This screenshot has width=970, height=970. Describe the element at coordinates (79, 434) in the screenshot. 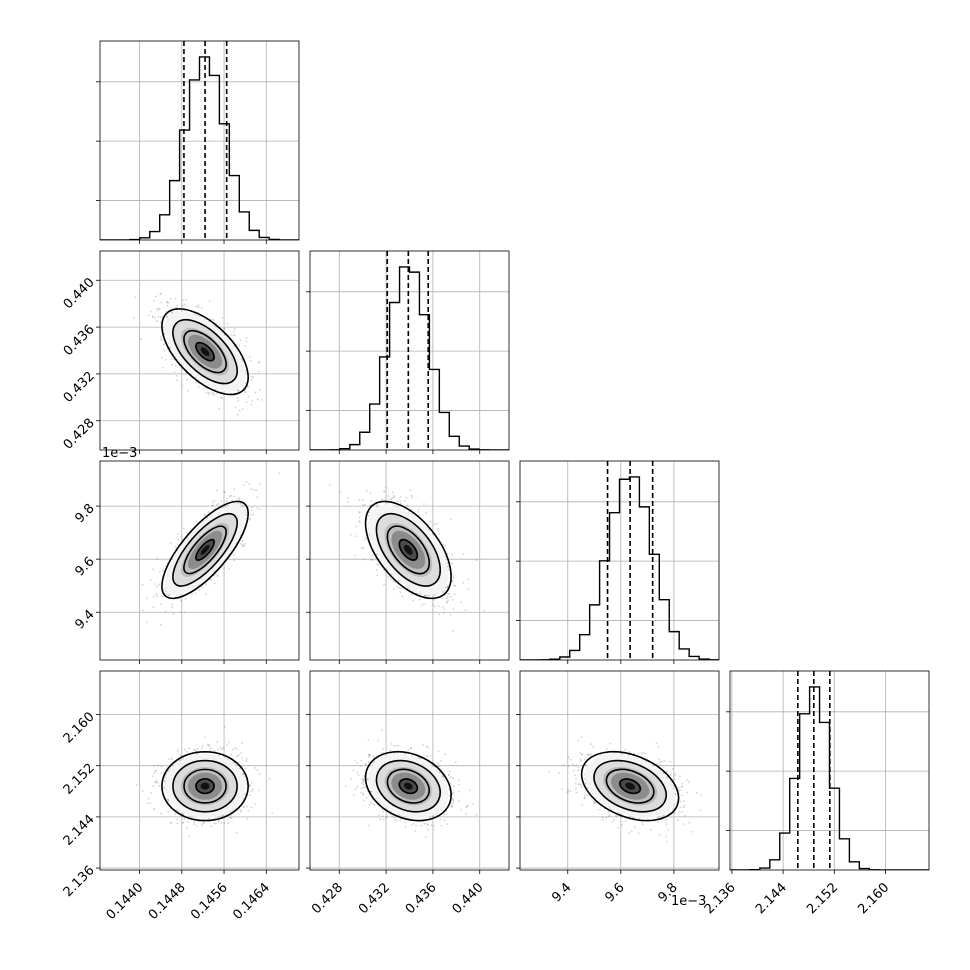

I see `y-tick-label: 0.428` at that location.